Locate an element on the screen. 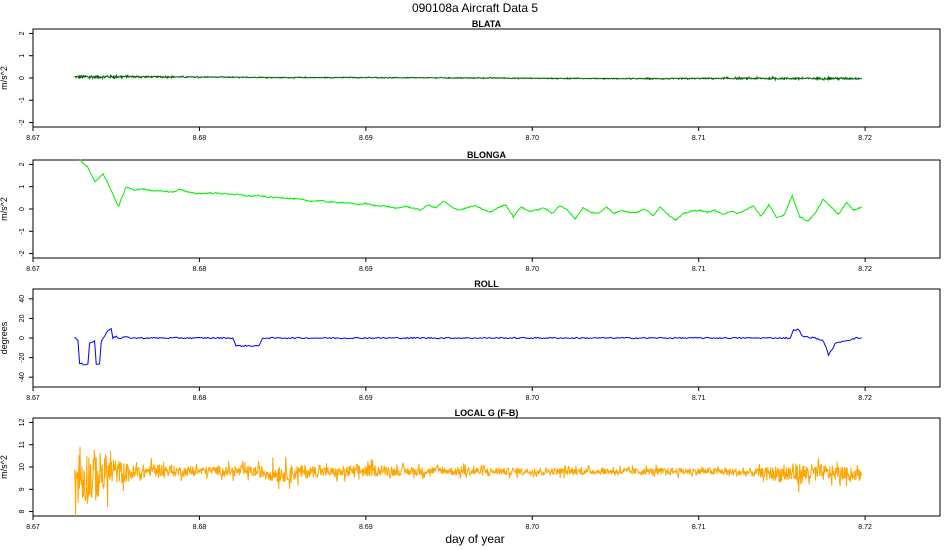 This screenshot has height=550, width=950. y-tick-label: -20 is located at coordinates (22, 357).